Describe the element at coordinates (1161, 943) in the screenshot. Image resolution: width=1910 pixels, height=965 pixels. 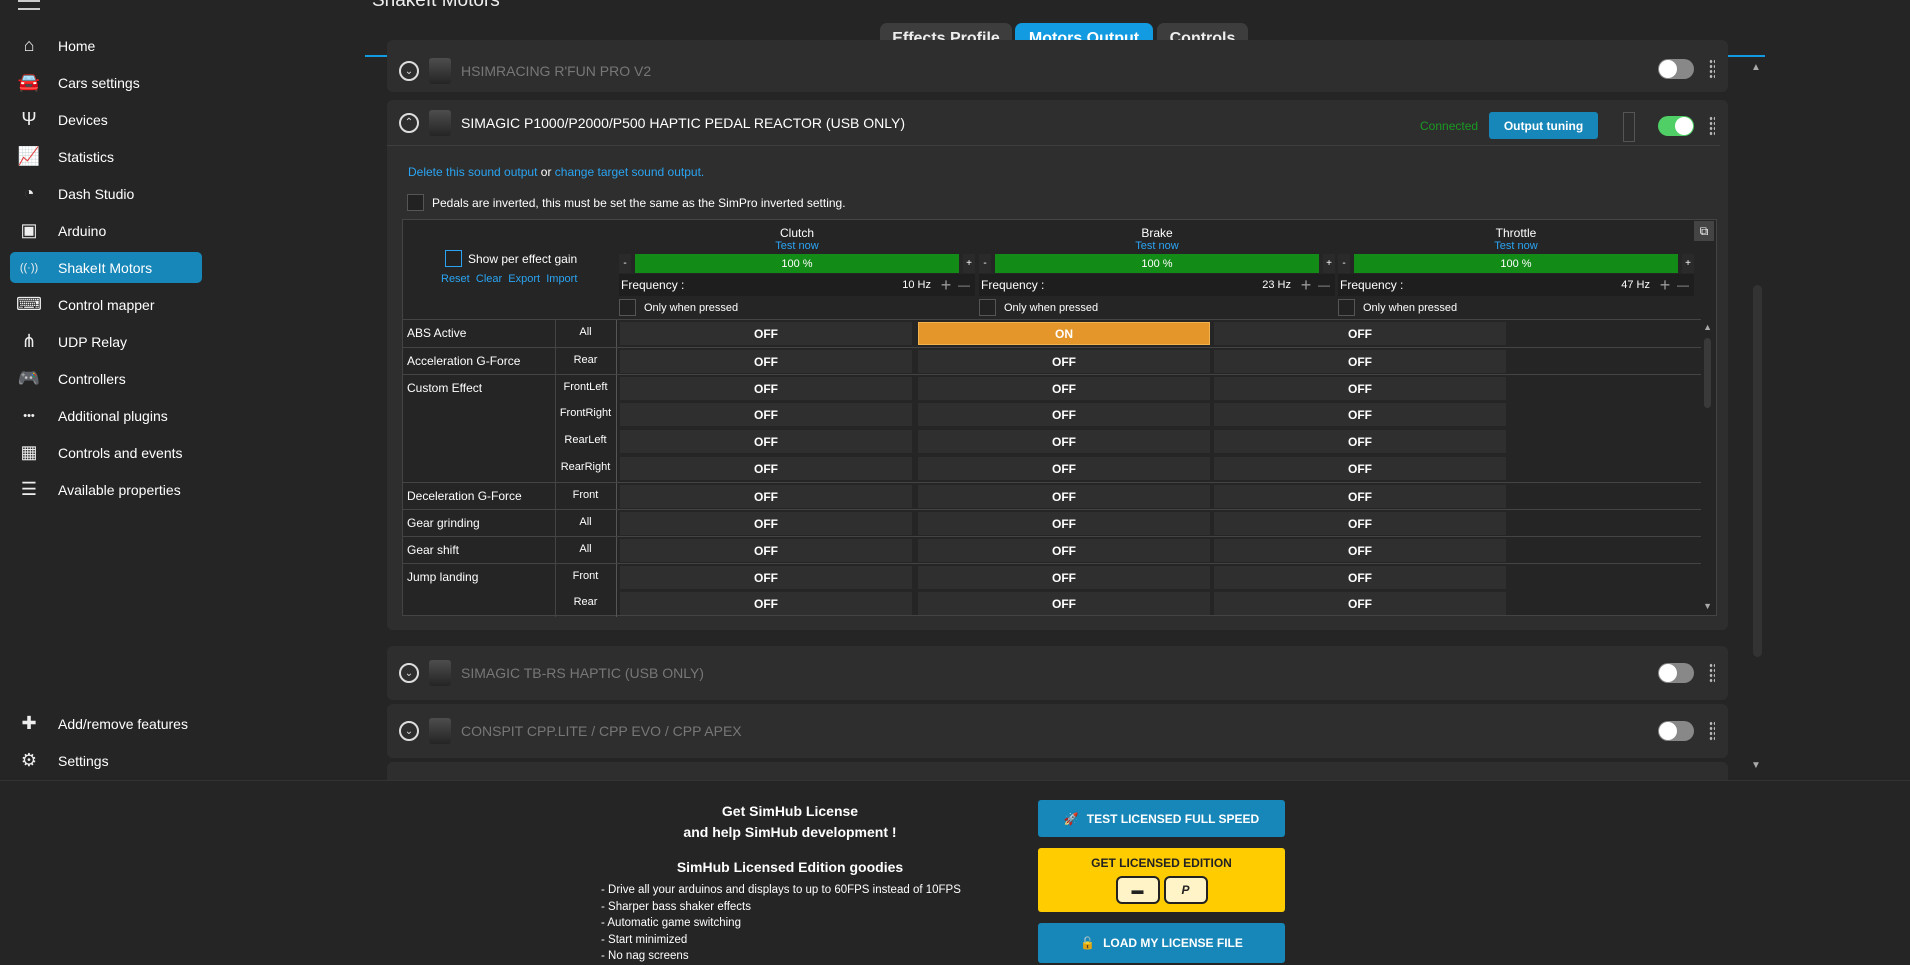
I see `load-license-button: 🔓 LOAD MY LICENSE FILE` at that location.